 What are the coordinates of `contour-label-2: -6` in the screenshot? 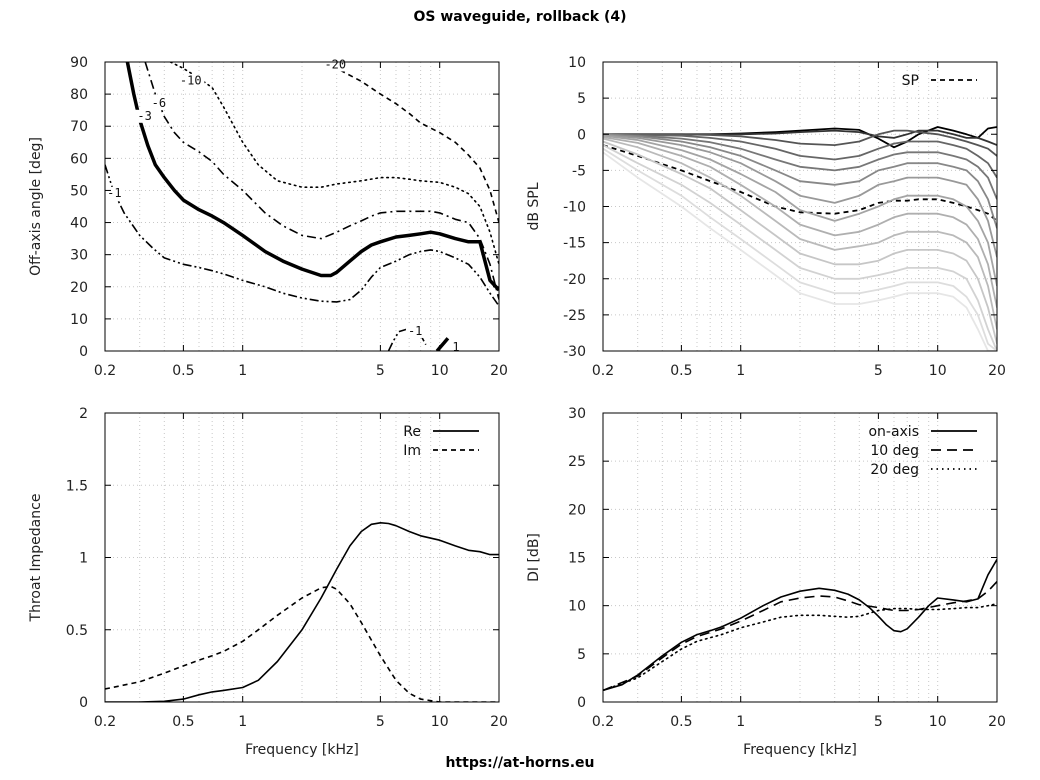 It's located at (159, 103).